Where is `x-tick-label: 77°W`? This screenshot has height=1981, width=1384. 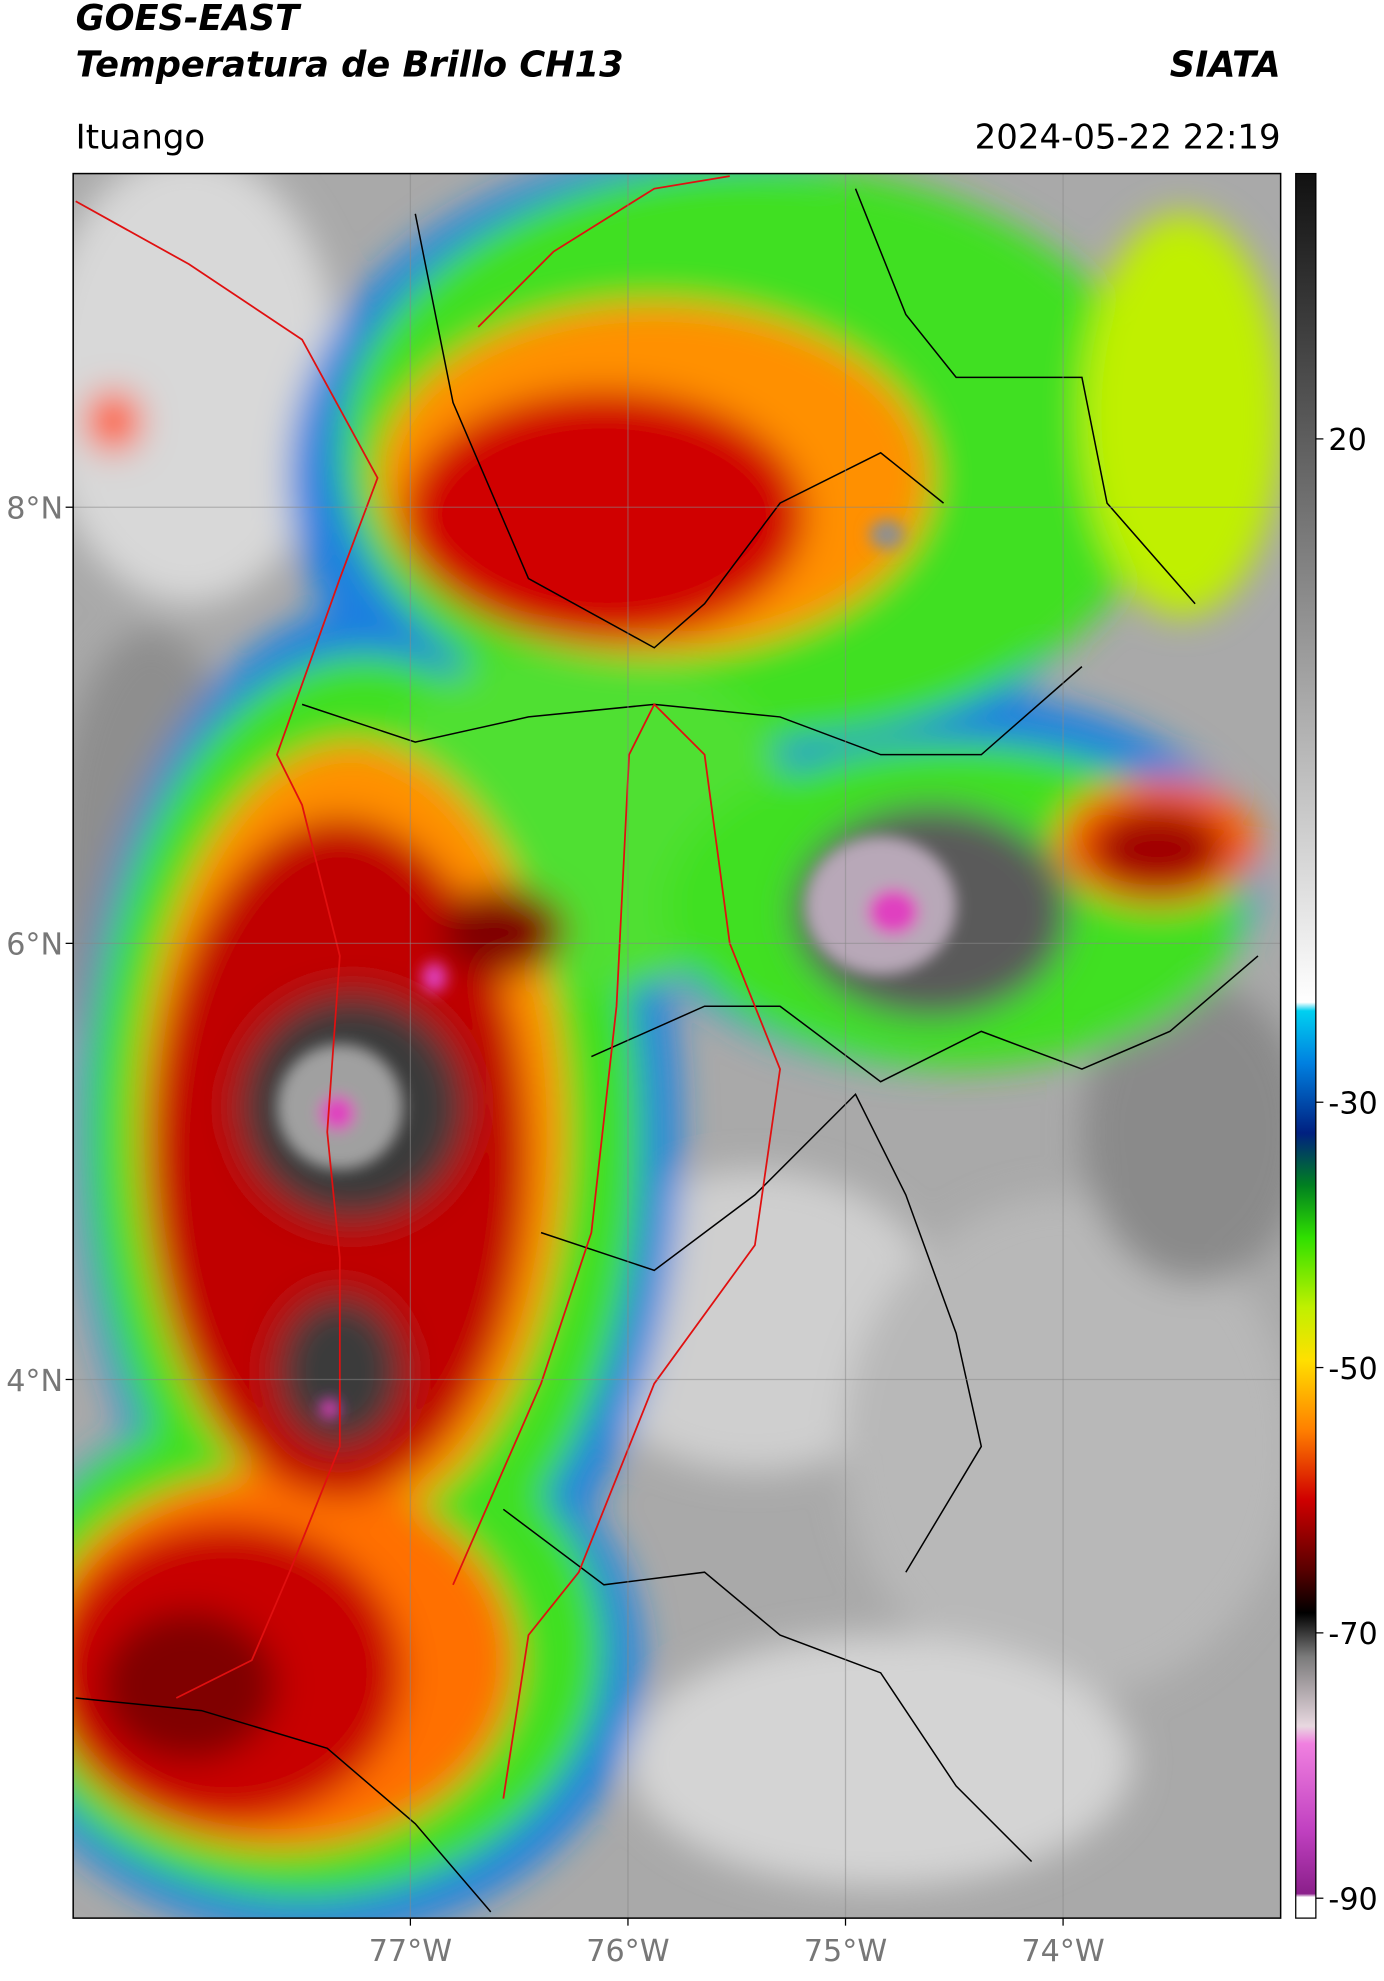
x-tick-label: 77°W is located at coordinates (410, 1951).